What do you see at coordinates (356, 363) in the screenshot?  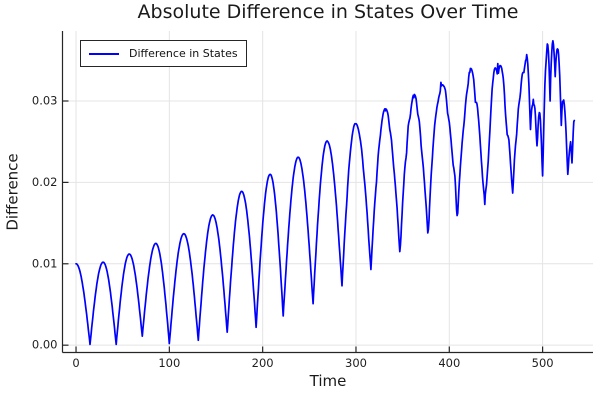 I see `x-tick-label: 300` at bounding box center [356, 363].